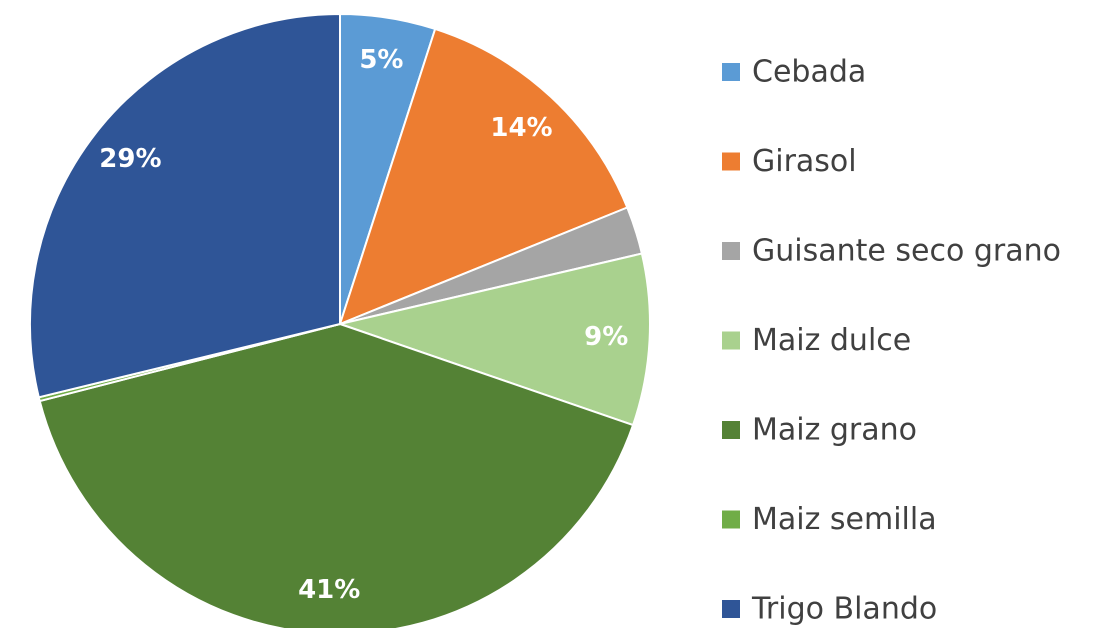 Image resolution: width=1097 pixels, height=628 pixels. I want to click on legend-label: Maiz dulce, so click(831, 340).